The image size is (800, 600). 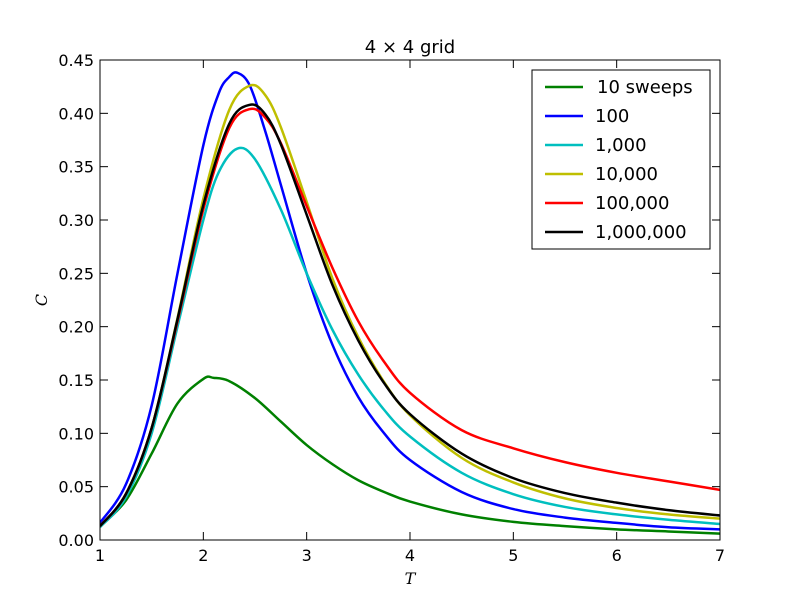 I want to click on legend-label-6: 1,000,000, so click(x=641, y=232).